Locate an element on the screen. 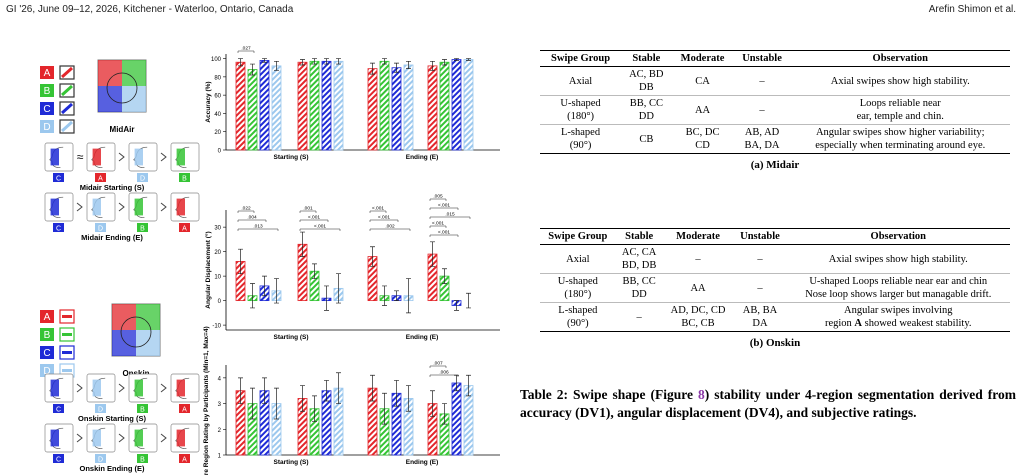  cell-line: Axial is located at coordinates (578, 259).